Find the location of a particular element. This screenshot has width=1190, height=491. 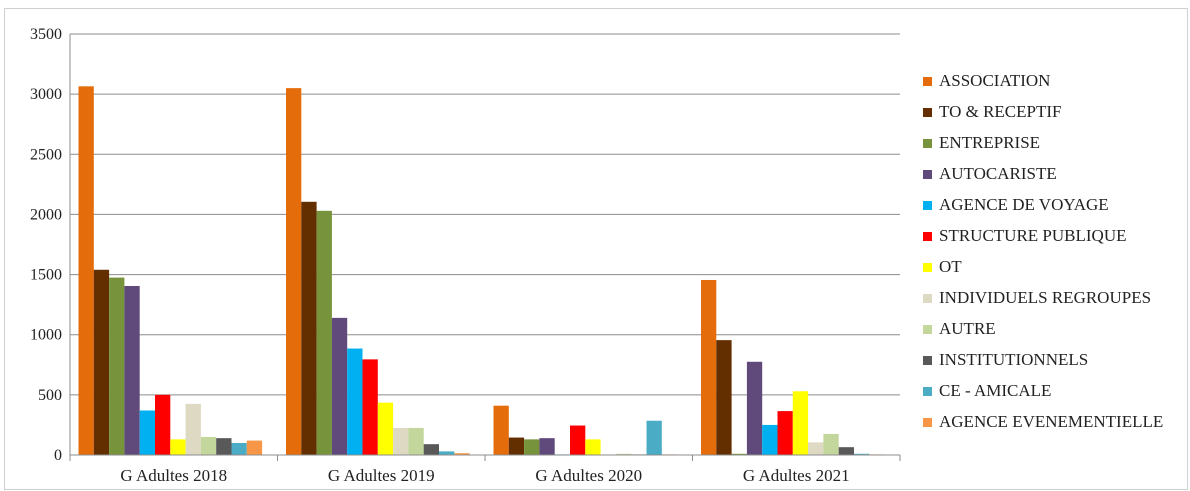

legend-item: AUTRE is located at coordinates (1056, 334).